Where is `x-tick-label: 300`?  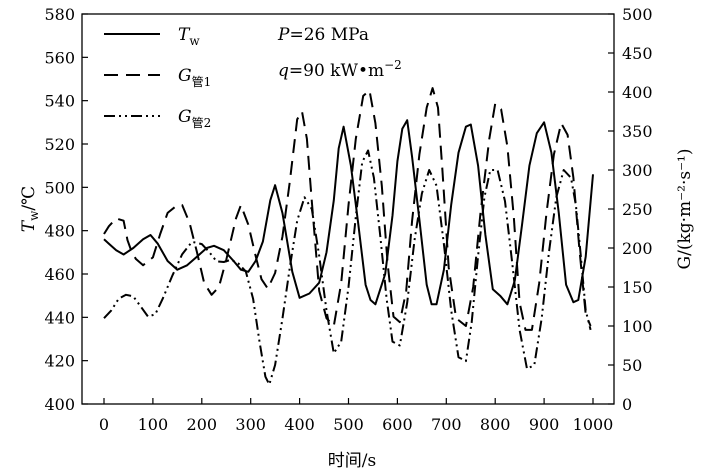 x-tick-label: 300 is located at coordinates (250, 424).